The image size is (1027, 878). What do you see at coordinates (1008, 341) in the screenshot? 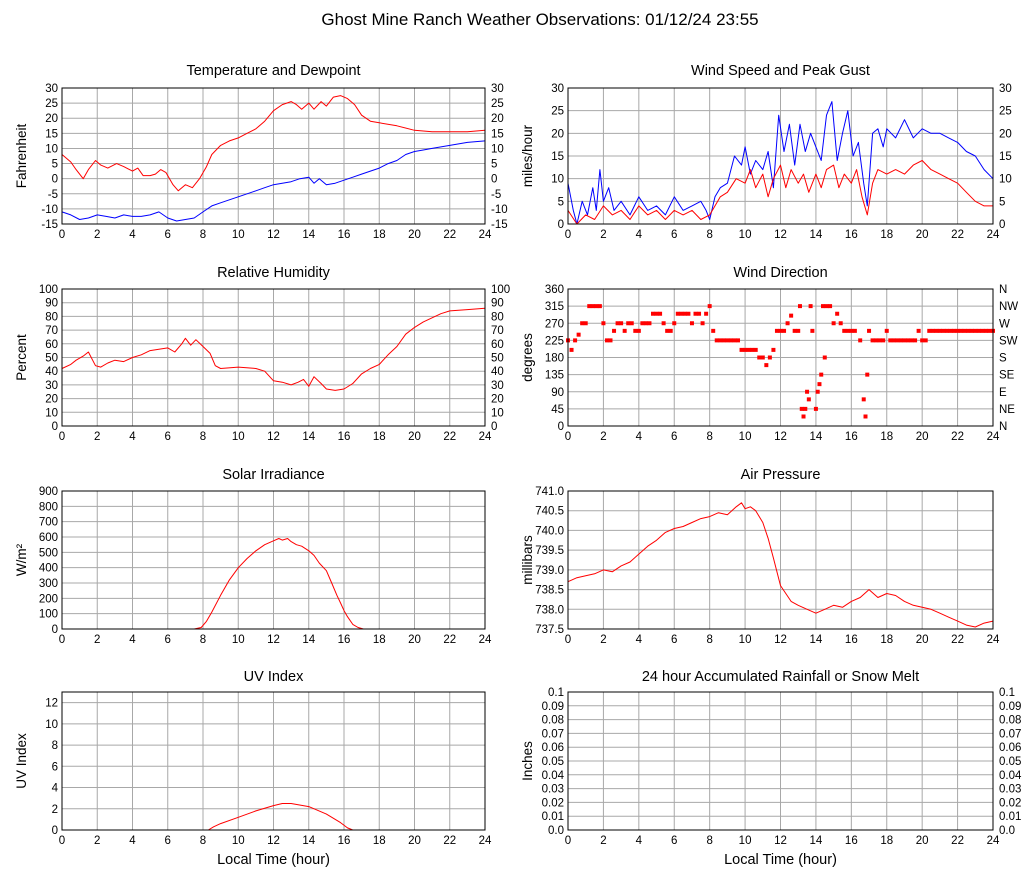
I see `dir-right-tick-label: SW` at bounding box center [1008, 341].